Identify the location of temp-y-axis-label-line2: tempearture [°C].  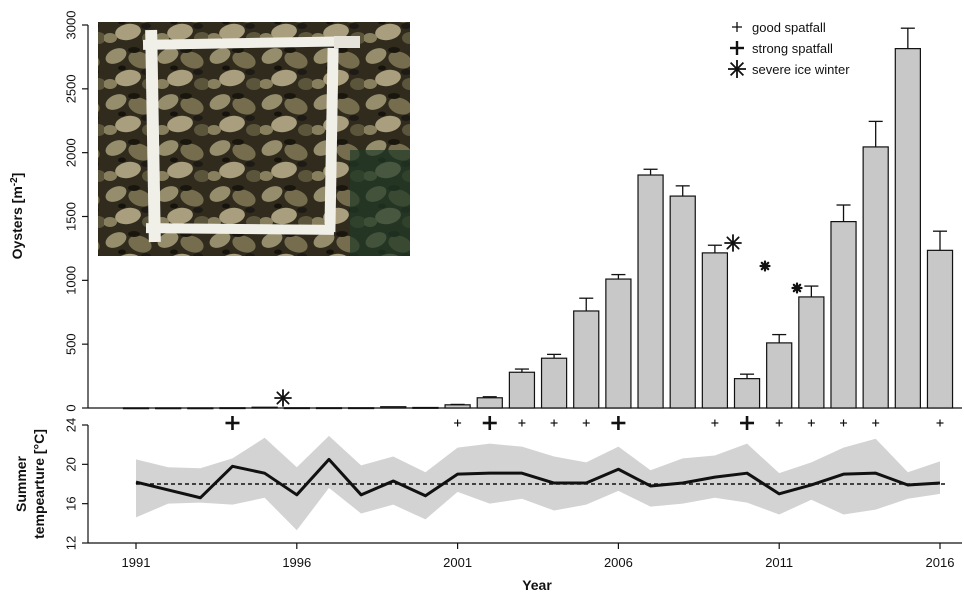
(39, 484).